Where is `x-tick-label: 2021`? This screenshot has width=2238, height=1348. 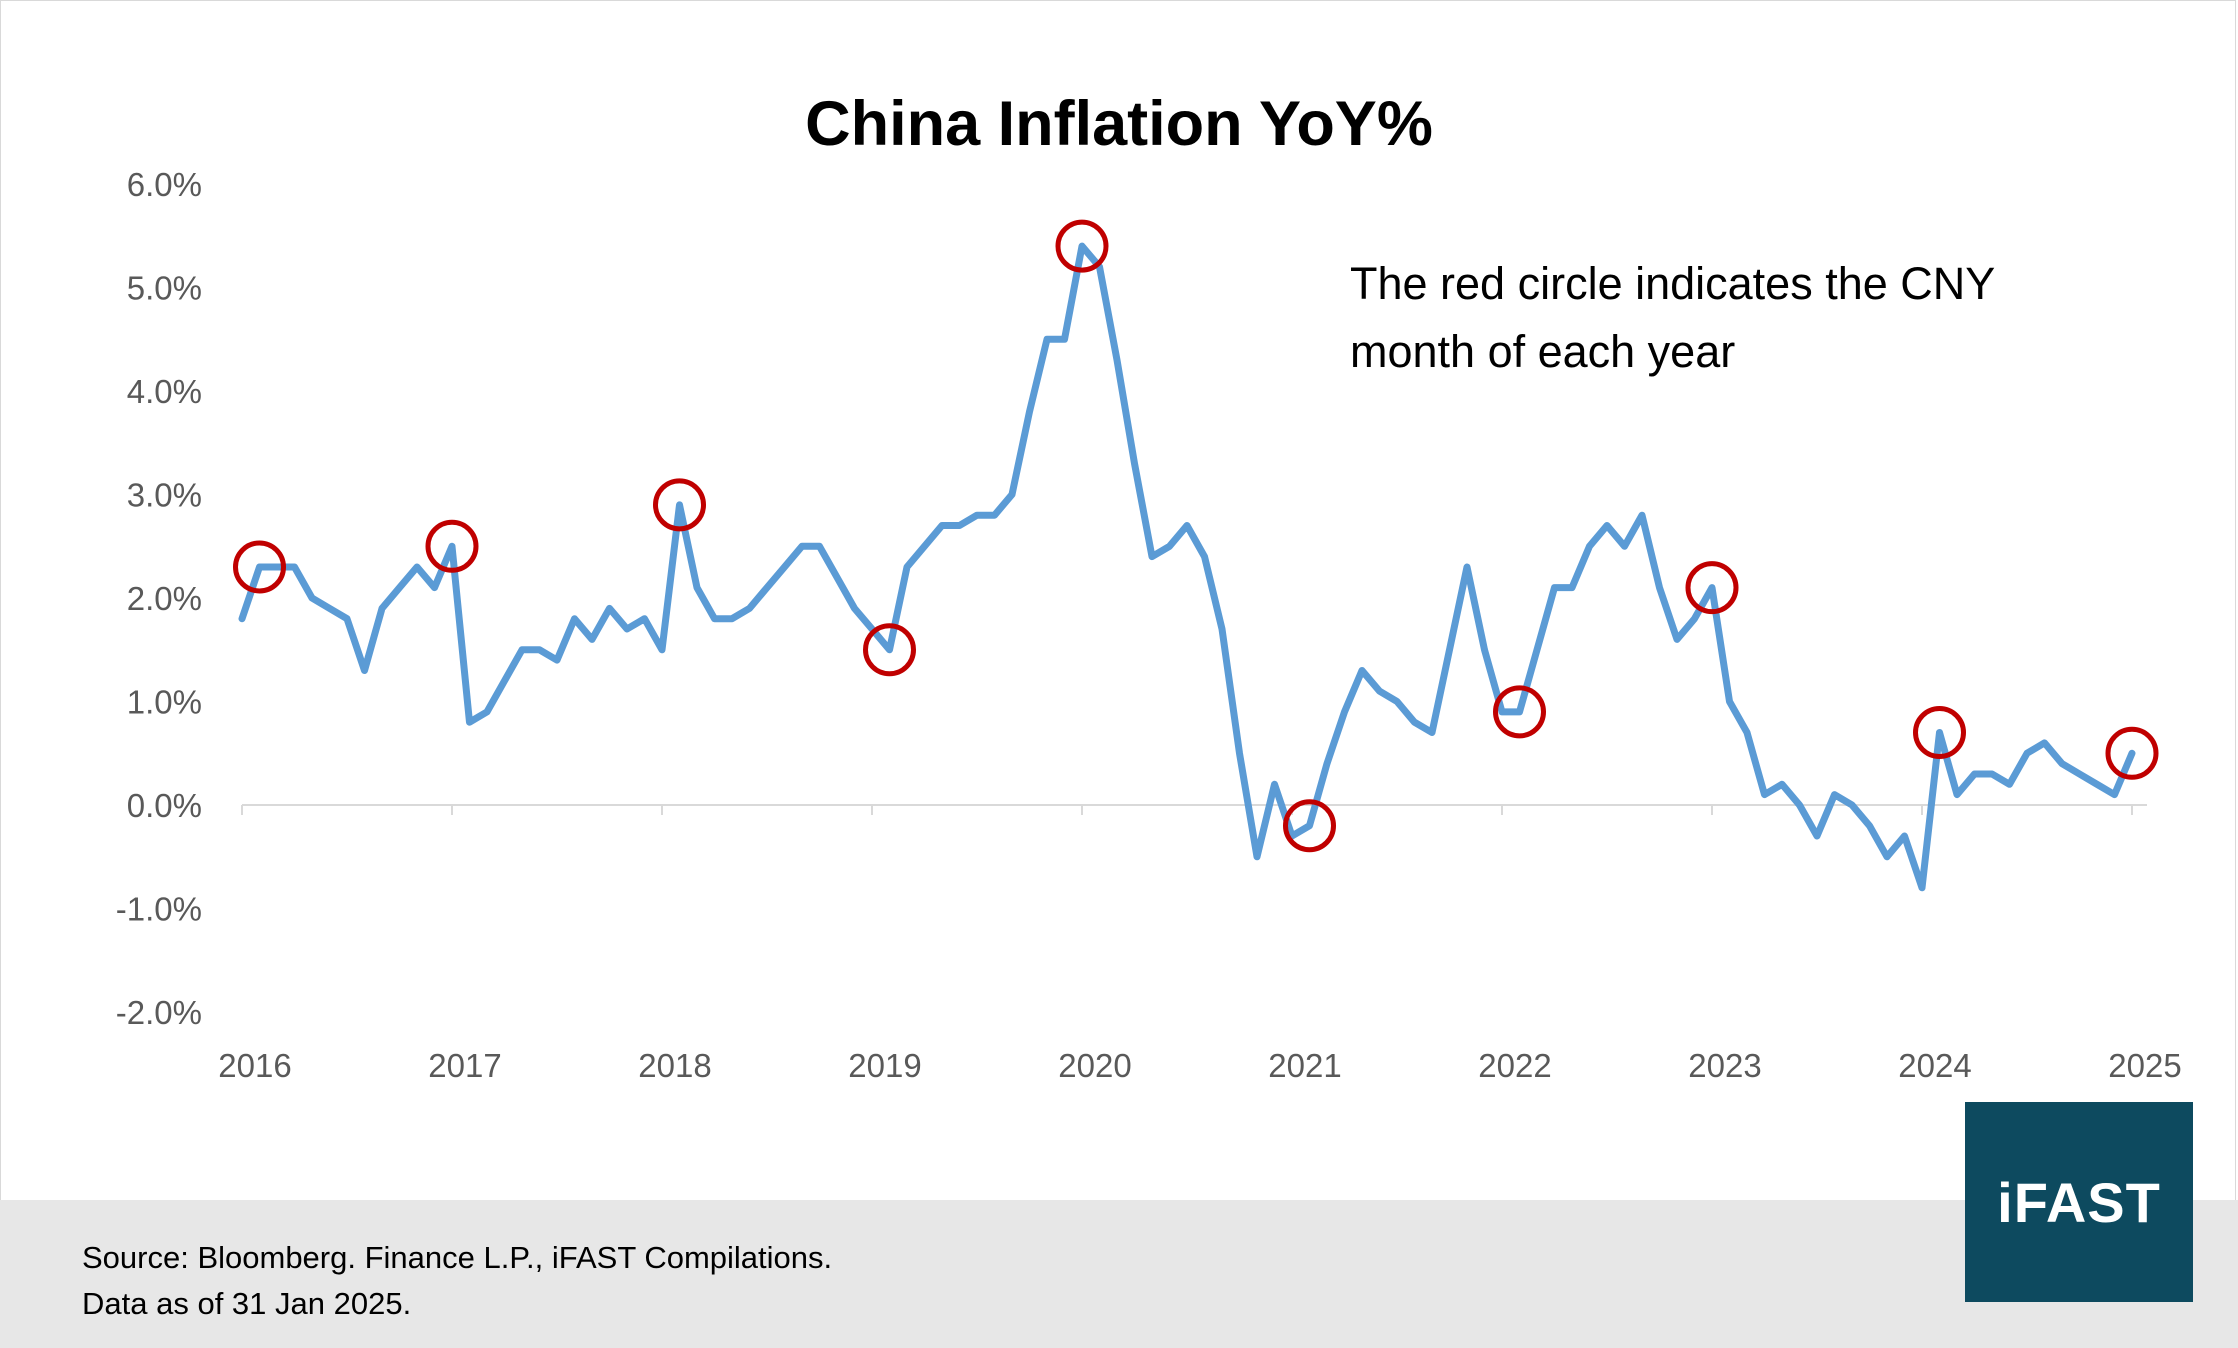
x-tick-label: 2021 is located at coordinates (1304, 1065).